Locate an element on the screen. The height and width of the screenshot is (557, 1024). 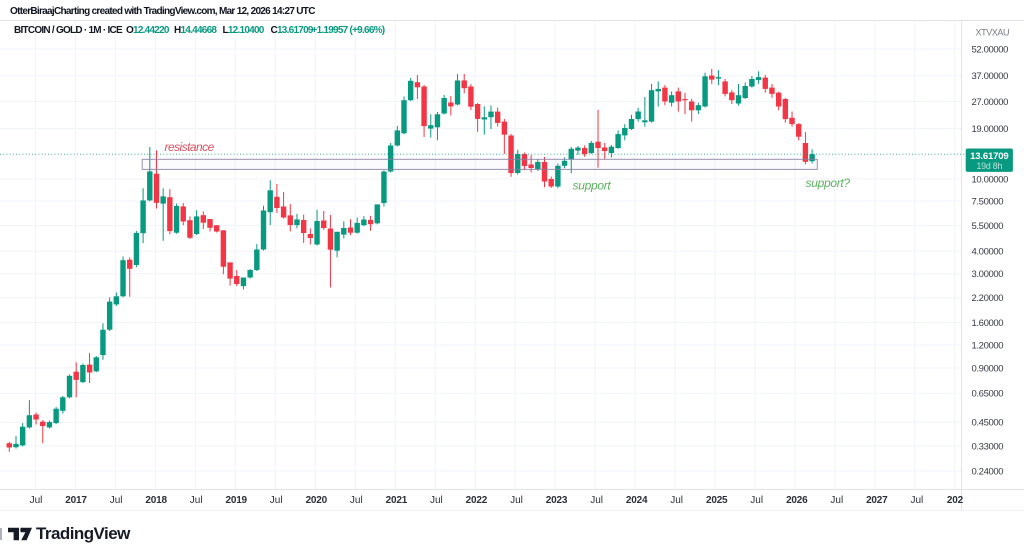
svg-text: 0.33000 is located at coordinates (988, 446).